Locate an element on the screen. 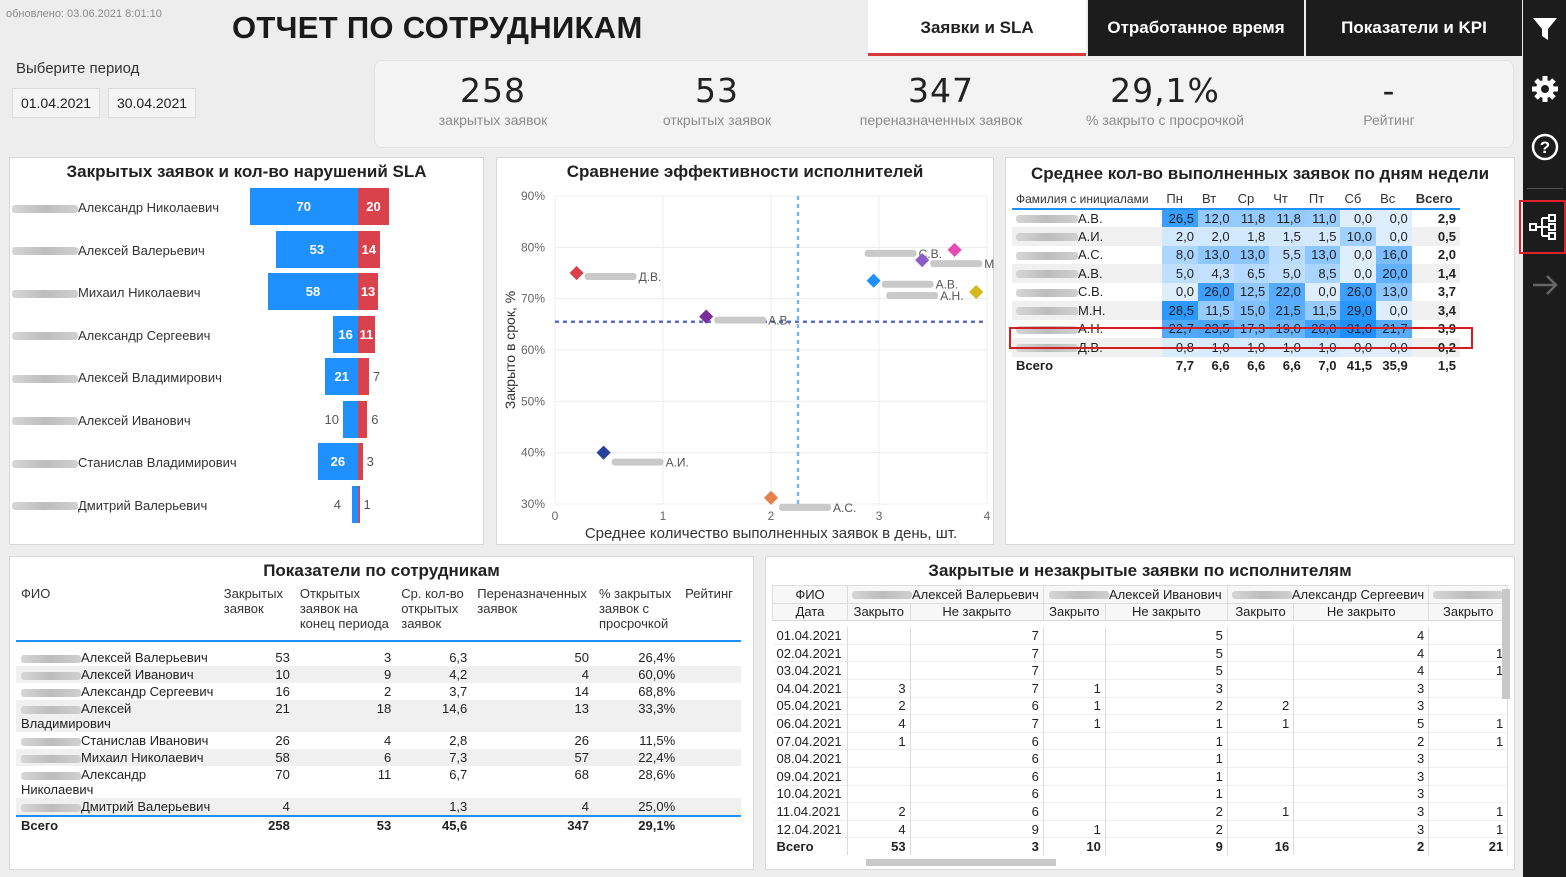 The width and height of the screenshot is (1566, 877). bar-violations: 11 is located at coordinates (367, 334).